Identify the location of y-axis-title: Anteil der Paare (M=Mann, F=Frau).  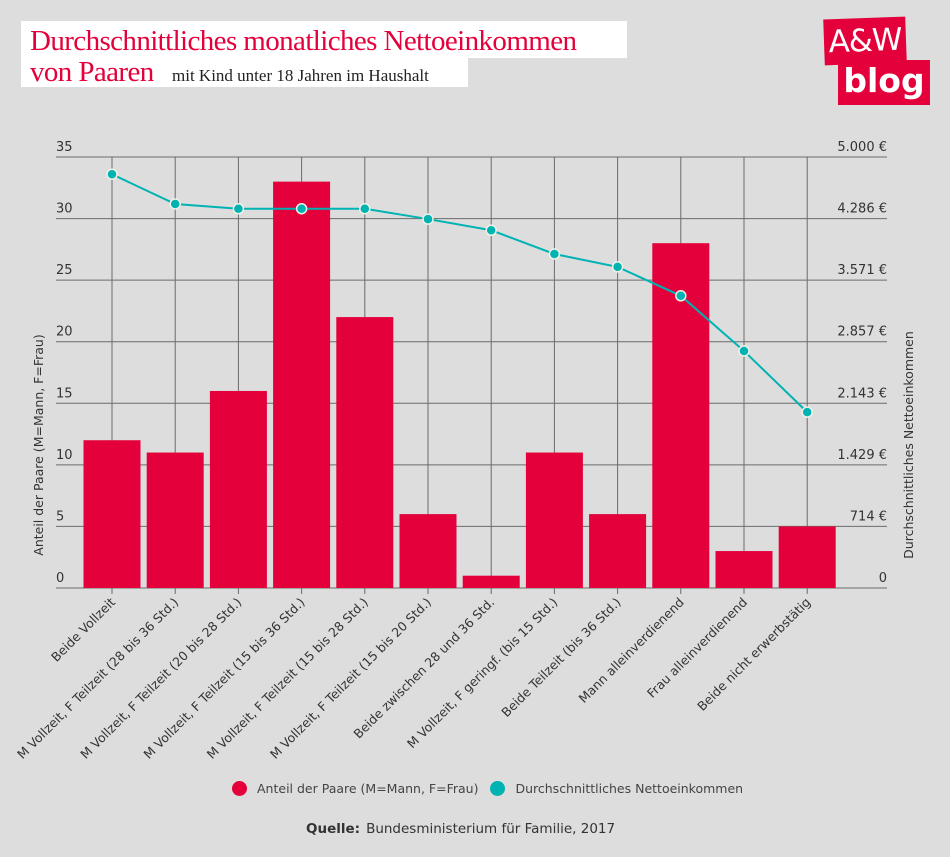
(38, 444).